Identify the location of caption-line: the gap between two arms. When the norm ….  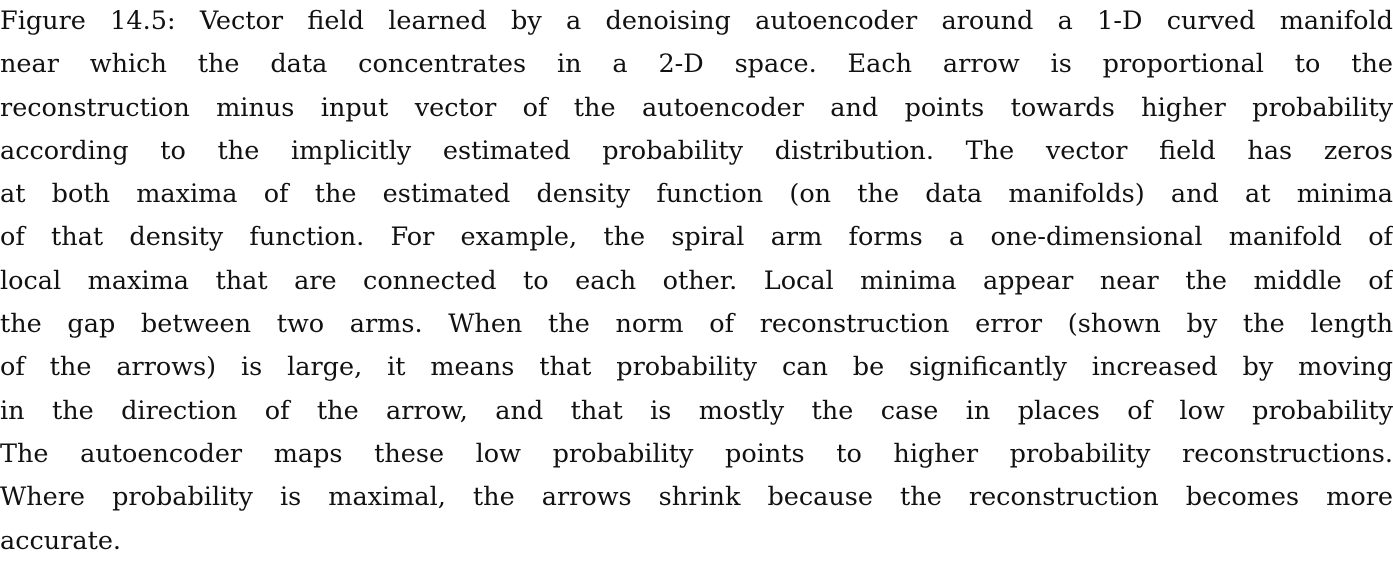
(696, 324).